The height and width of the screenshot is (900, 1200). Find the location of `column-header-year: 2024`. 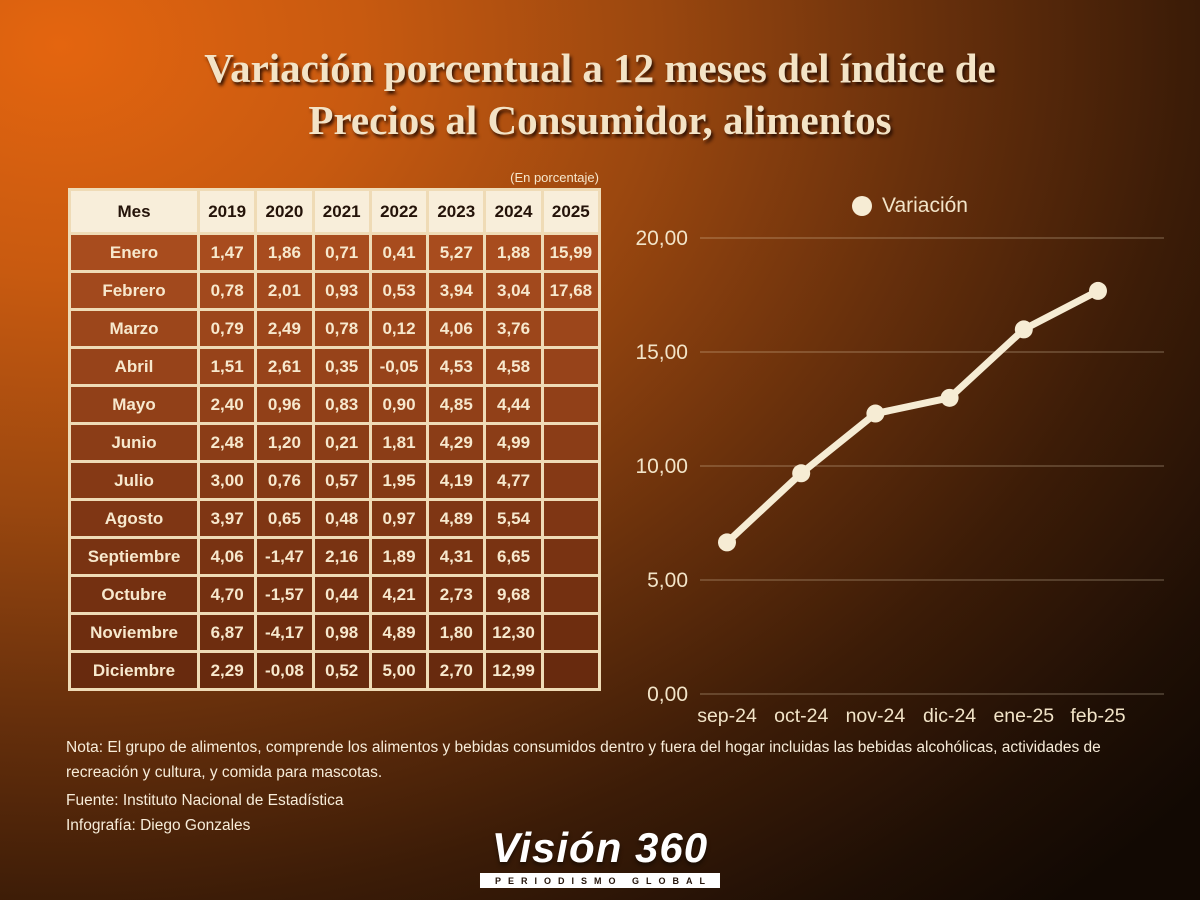

column-header-year: 2024 is located at coordinates (513, 211).